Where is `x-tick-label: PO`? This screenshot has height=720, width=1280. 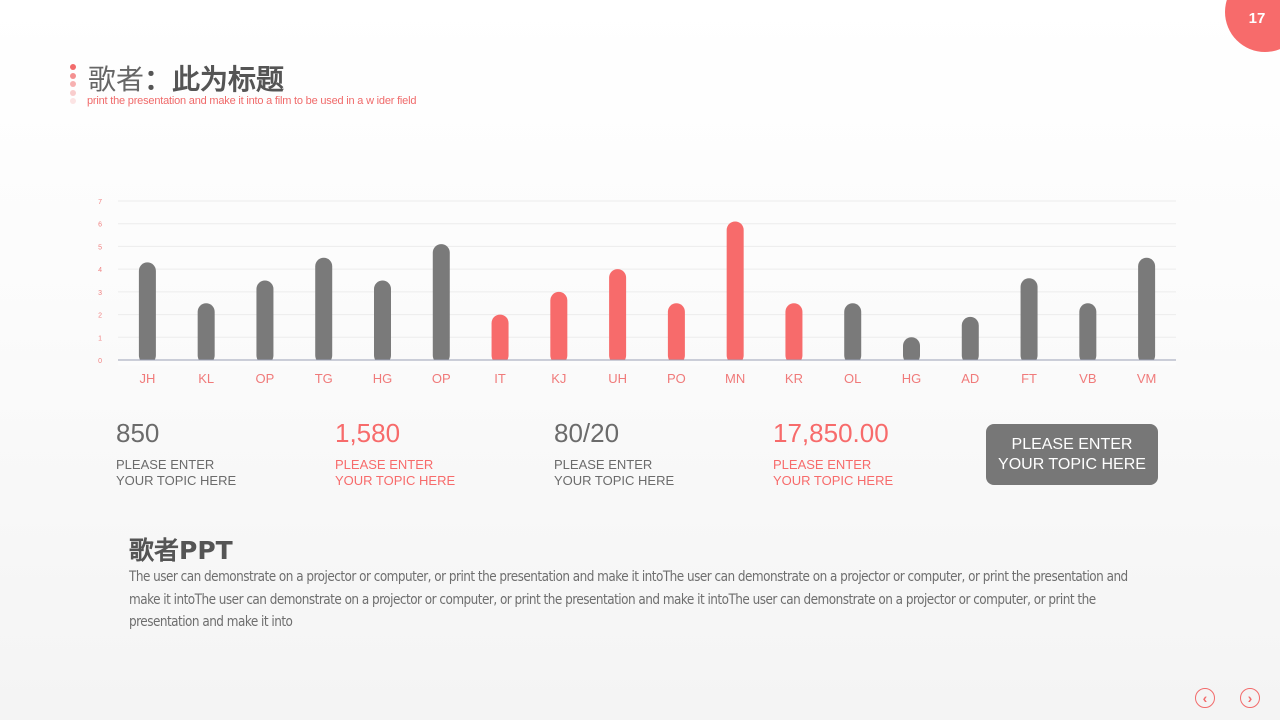
x-tick-label: PO is located at coordinates (676, 378).